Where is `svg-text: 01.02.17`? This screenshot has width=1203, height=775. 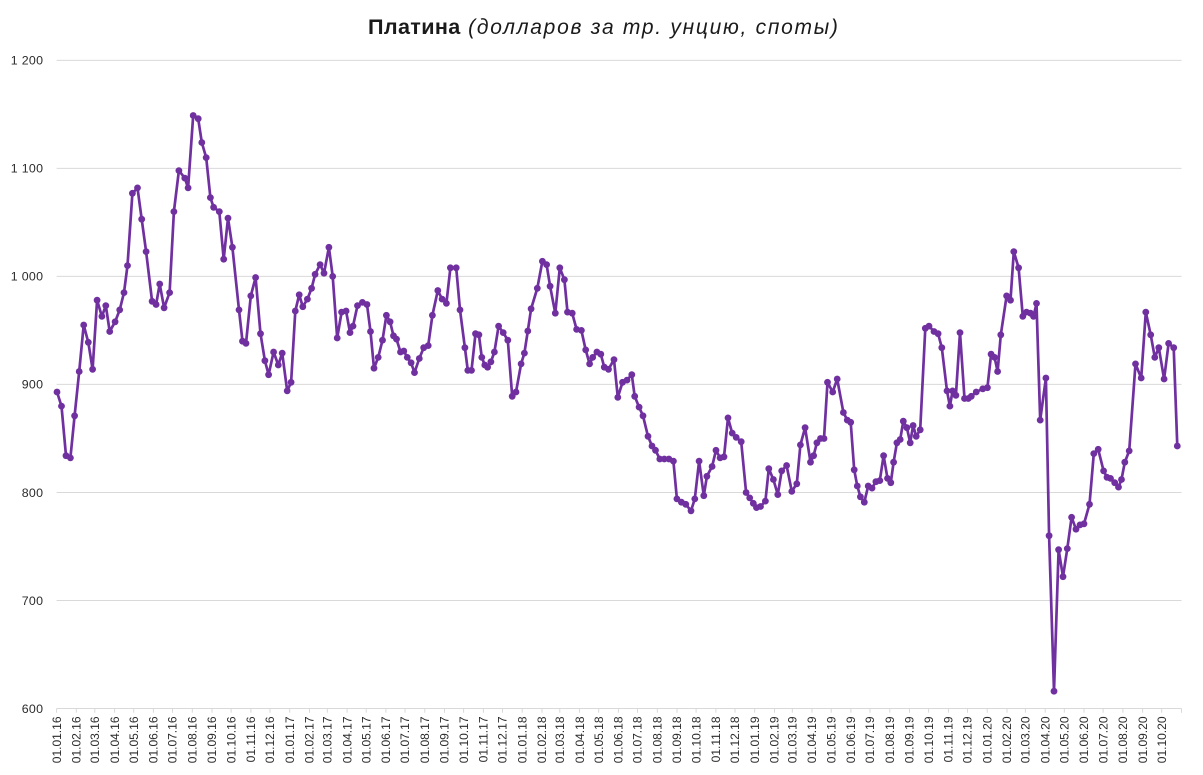
svg-text: 01.02.17 is located at coordinates (310, 739).